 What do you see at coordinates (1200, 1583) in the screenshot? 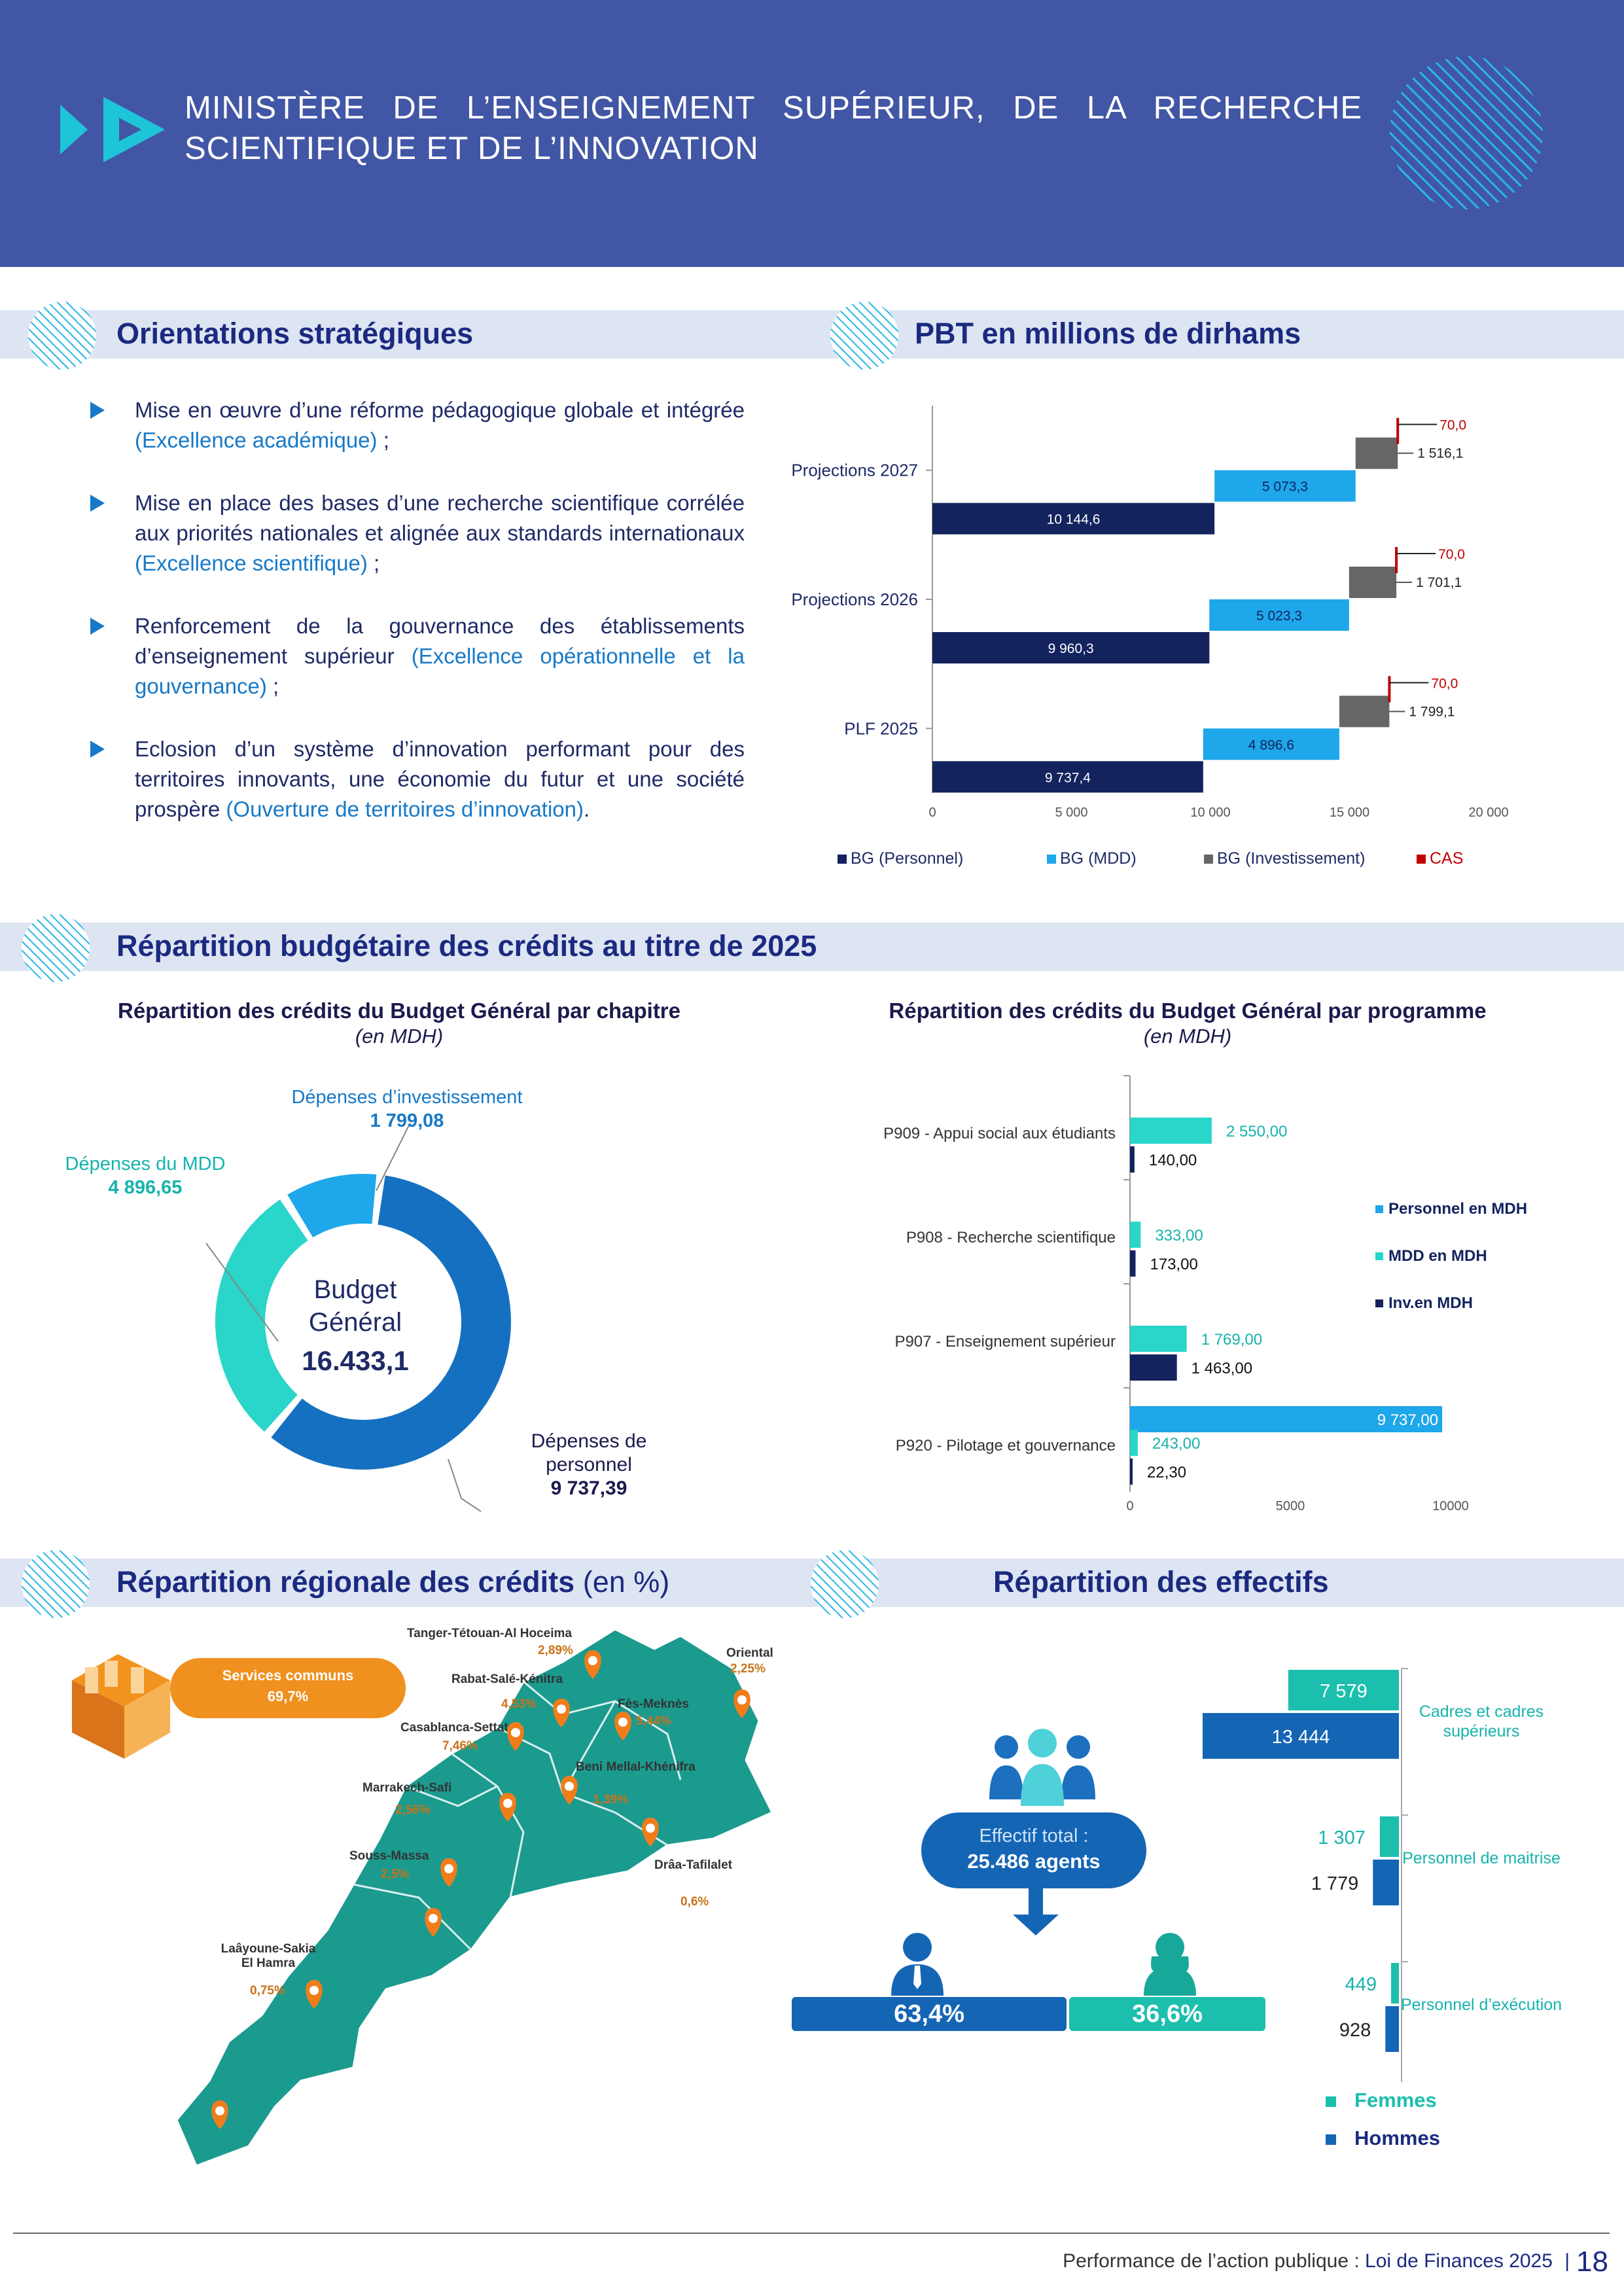
I see `effectifs-band` at bounding box center [1200, 1583].